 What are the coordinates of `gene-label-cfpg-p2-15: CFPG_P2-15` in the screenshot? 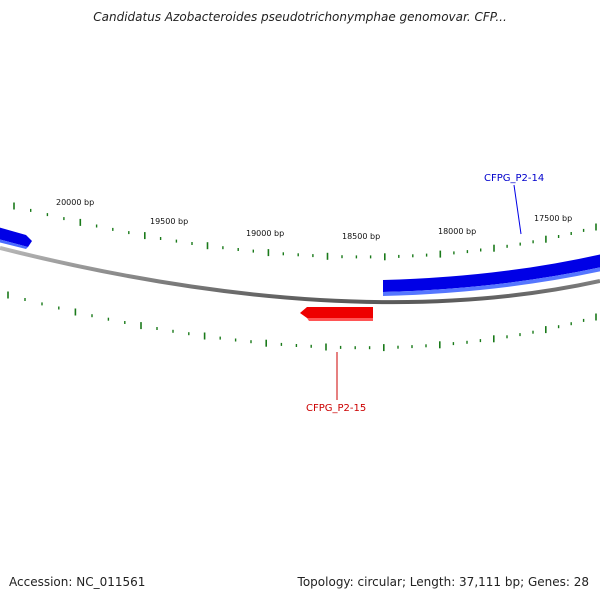 It's located at (336, 408).